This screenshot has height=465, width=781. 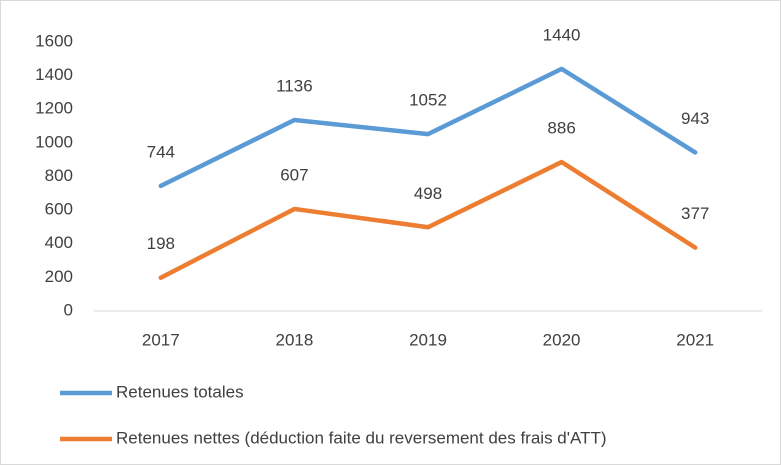 I want to click on y-tick-label: 1000, so click(x=54, y=141).